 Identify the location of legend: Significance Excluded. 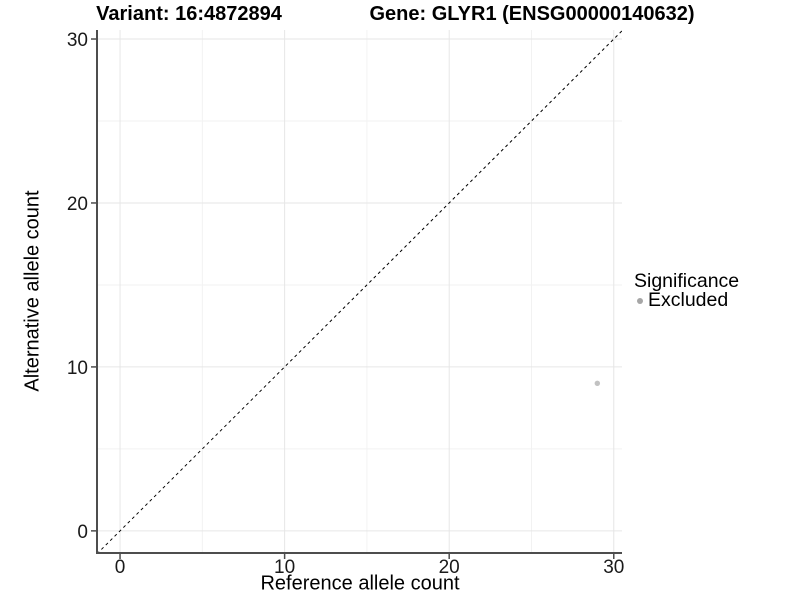
(686, 290).